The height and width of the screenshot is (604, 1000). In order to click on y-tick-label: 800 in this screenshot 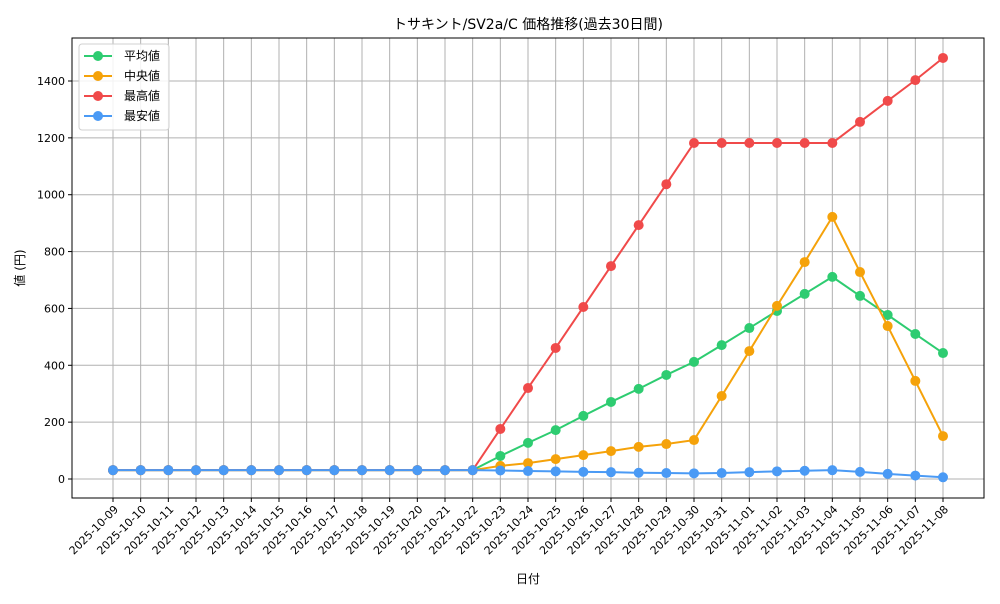, I will do `click(54, 252)`.